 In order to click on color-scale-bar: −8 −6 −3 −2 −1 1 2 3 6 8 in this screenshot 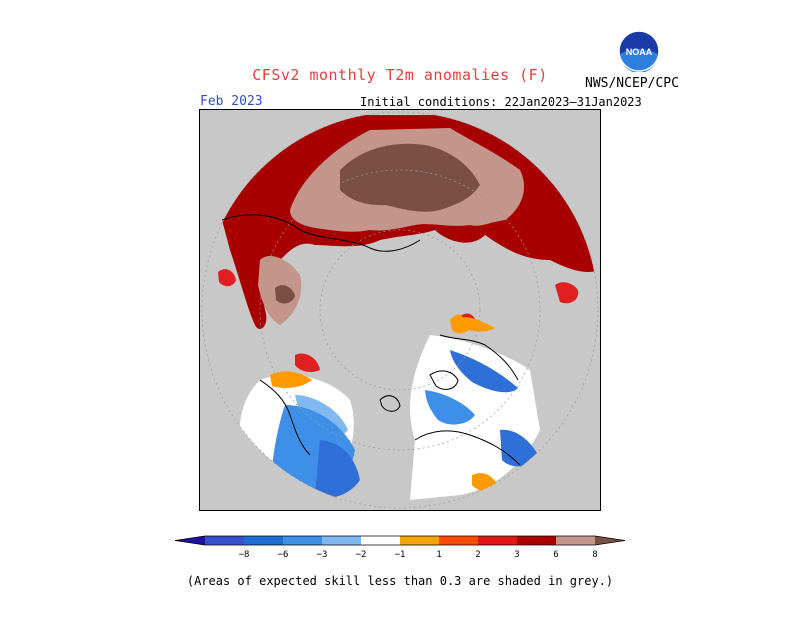, I will do `click(400, 547)`.